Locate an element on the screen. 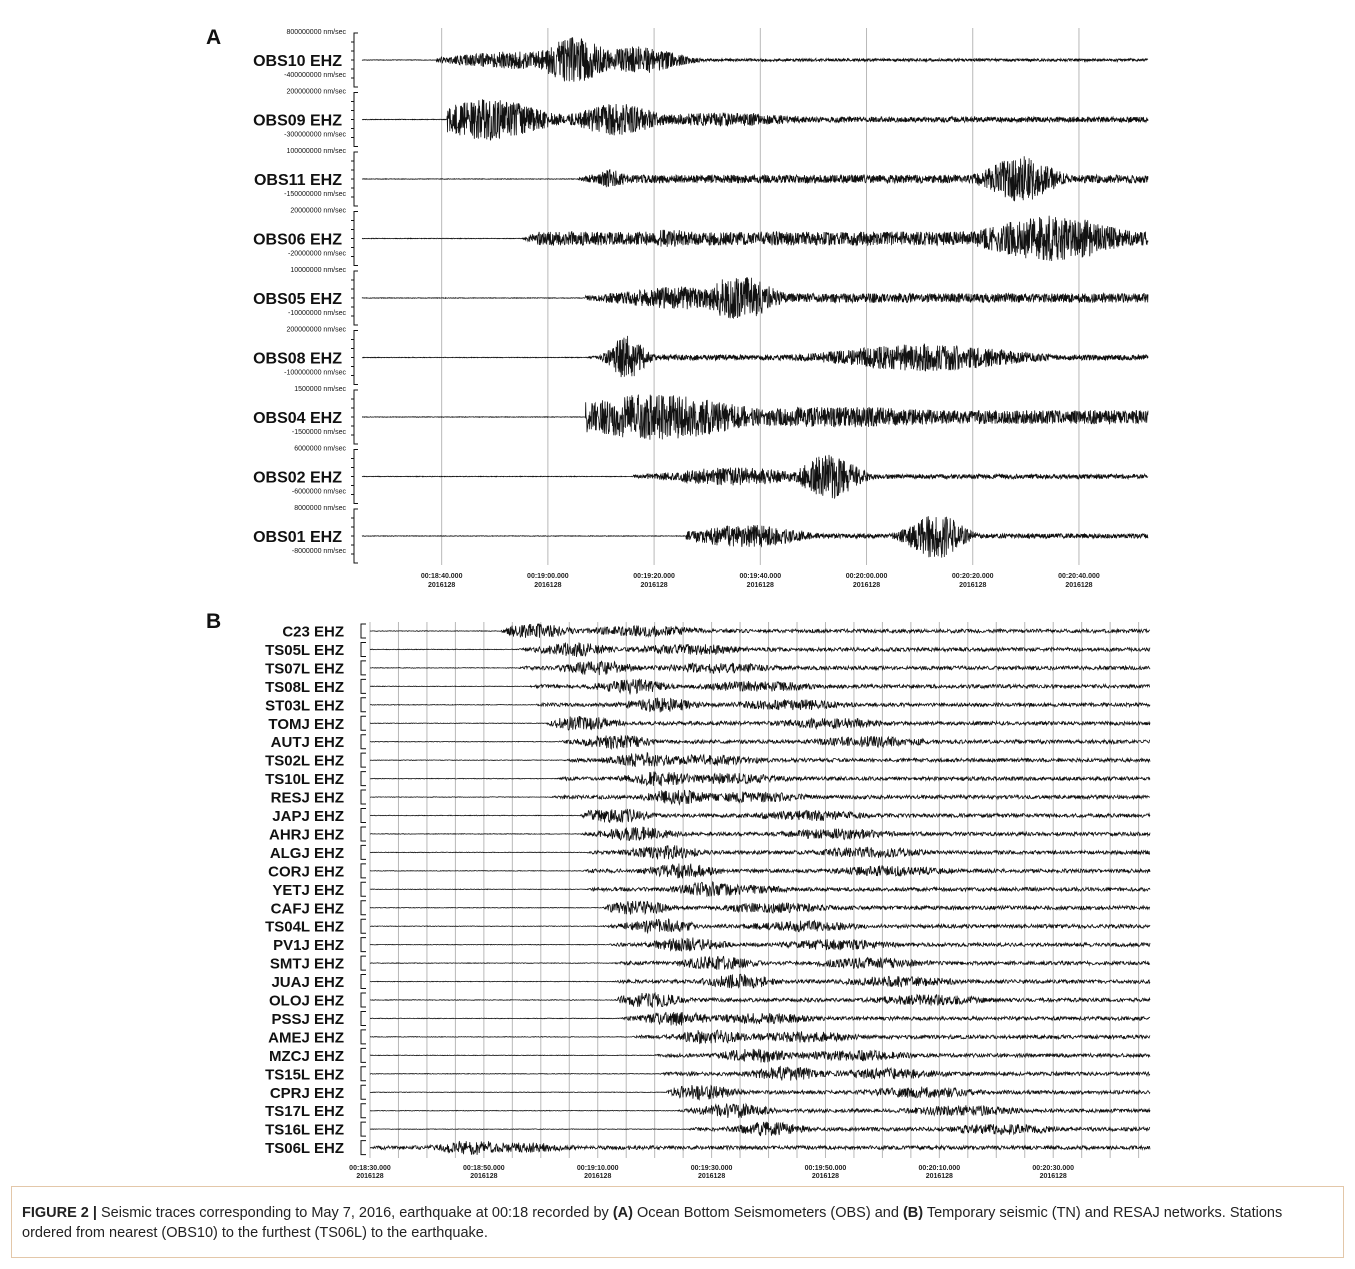  panel-a-station-label: OBS04 EHZ is located at coordinates (297, 418).